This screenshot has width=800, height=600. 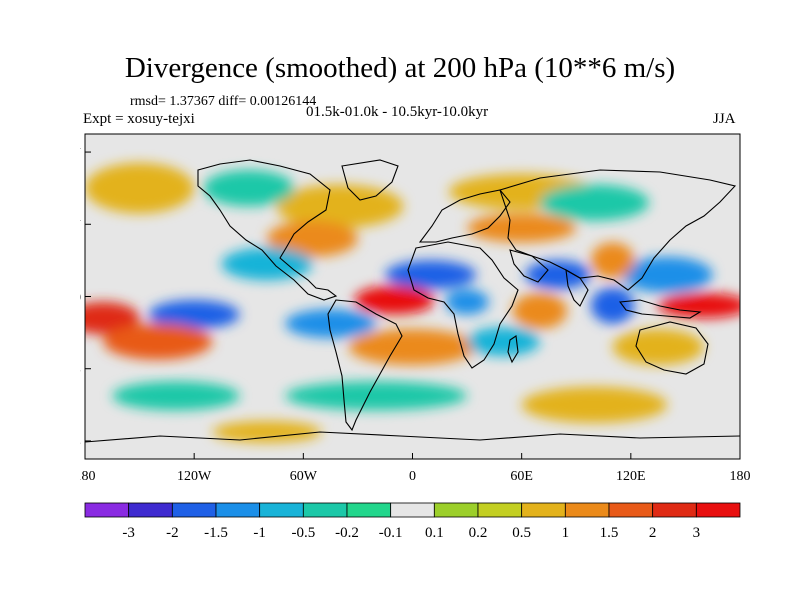 What do you see at coordinates (558, 275) in the screenshot?
I see `field-region-cool-indian-monsoon` at bounding box center [558, 275].